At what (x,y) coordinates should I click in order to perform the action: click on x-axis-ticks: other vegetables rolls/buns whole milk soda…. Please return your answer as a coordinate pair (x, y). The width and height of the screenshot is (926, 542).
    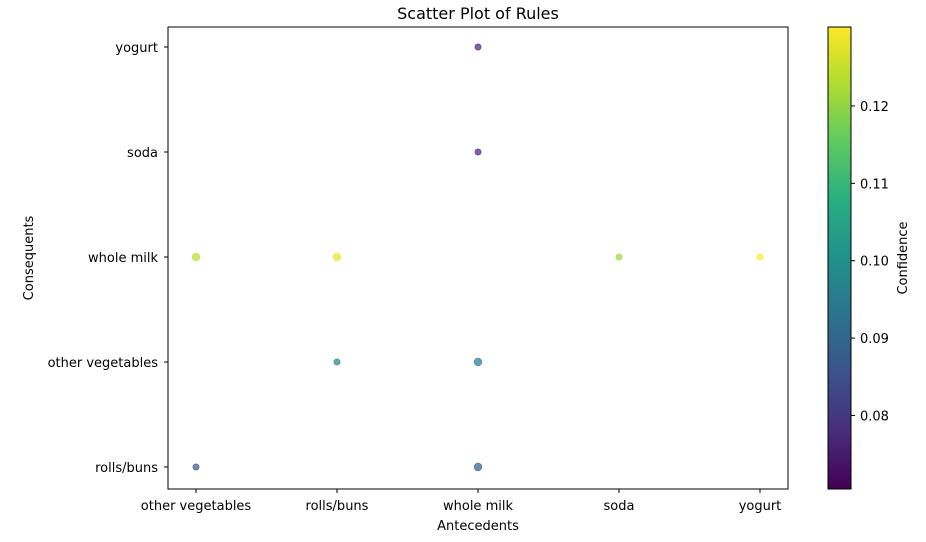
    Looking at the image, I should click on (461, 501).